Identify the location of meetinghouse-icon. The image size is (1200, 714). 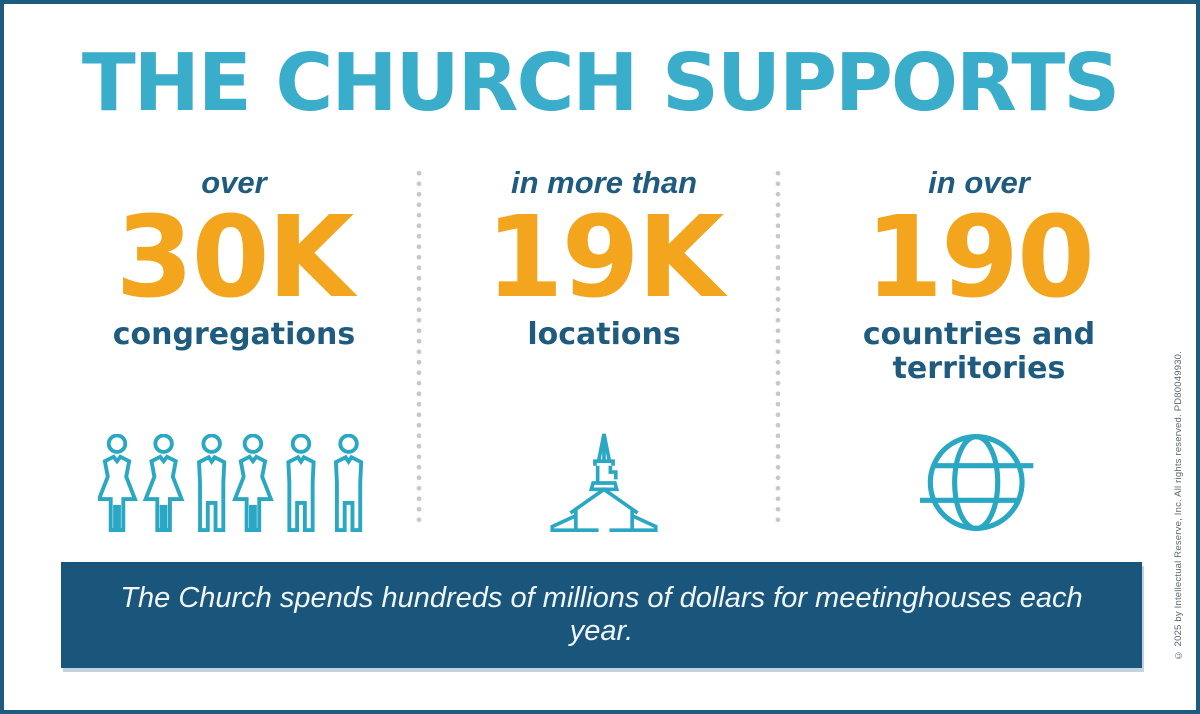
(604, 483).